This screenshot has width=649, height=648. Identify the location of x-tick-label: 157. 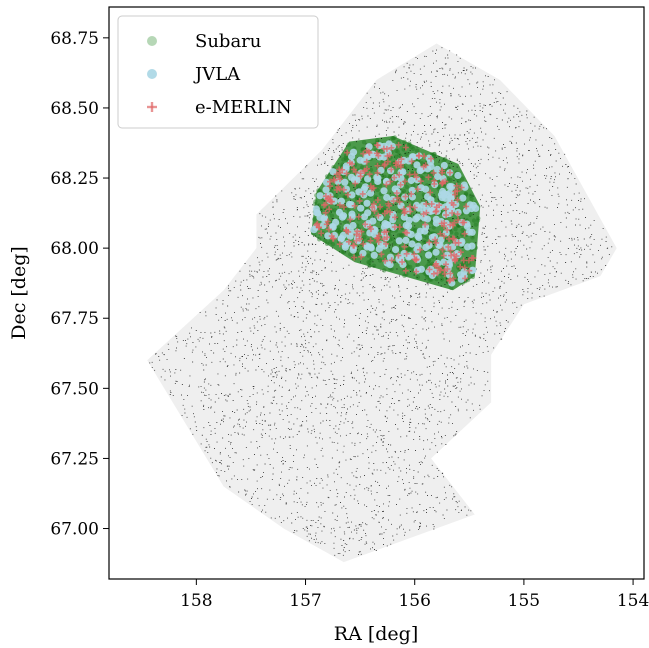
(305, 601).